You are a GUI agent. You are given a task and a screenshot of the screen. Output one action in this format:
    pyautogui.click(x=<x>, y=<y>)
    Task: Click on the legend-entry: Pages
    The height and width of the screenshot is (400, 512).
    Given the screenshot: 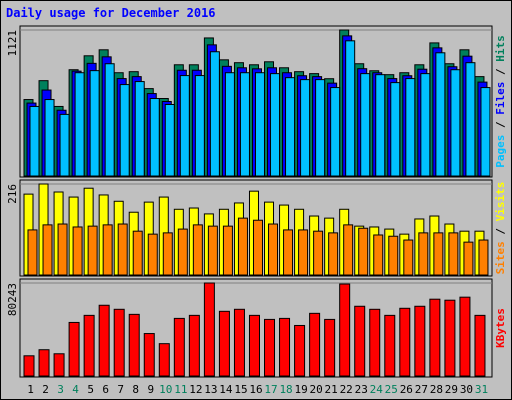 What is the action you would take?
    pyautogui.click(x=500, y=151)
    